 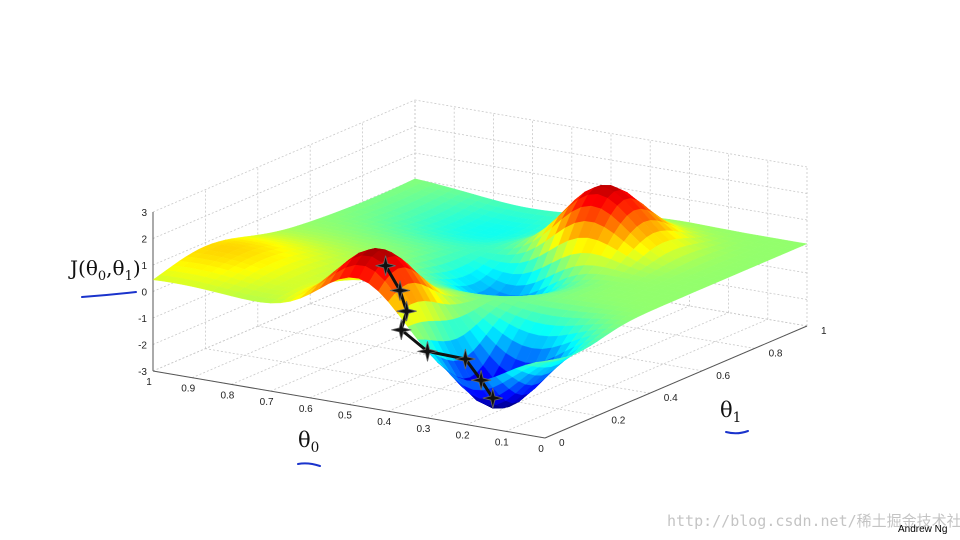 What do you see at coordinates (144, 293) in the screenshot?
I see `z-tick-label: 0` at bounding box center [144, 293].